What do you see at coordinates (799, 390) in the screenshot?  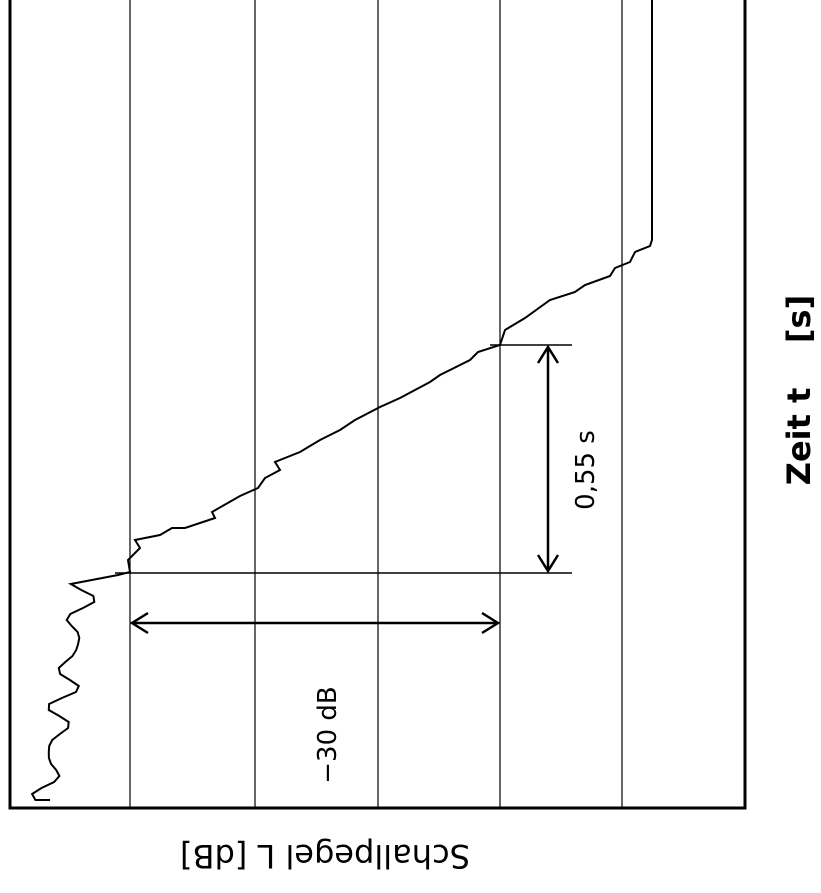 I see `x-axis-label: Zeit t [s]` at bounding box center [799, 390].